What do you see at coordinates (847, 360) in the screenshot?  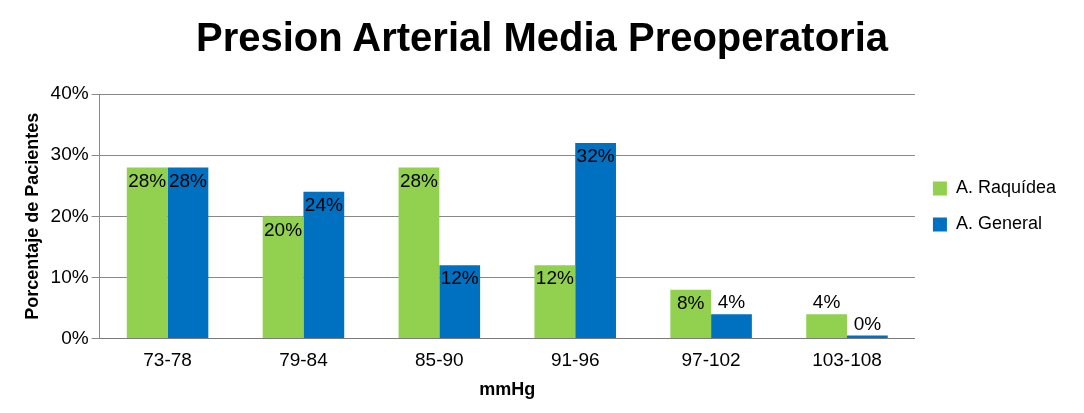 I see `x-tick-label: 103-108` at bounding box center [847, 360].